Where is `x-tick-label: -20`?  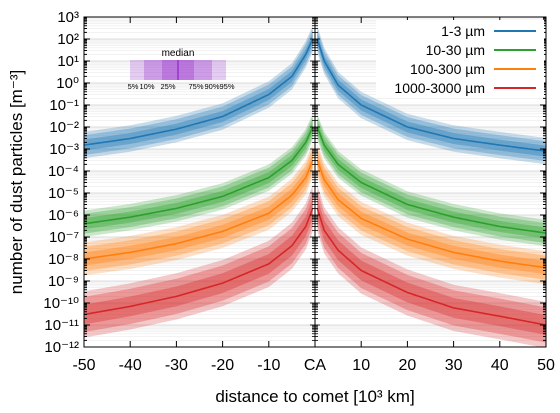
x-tick-label: -20 is located at coordinates (222, 365).